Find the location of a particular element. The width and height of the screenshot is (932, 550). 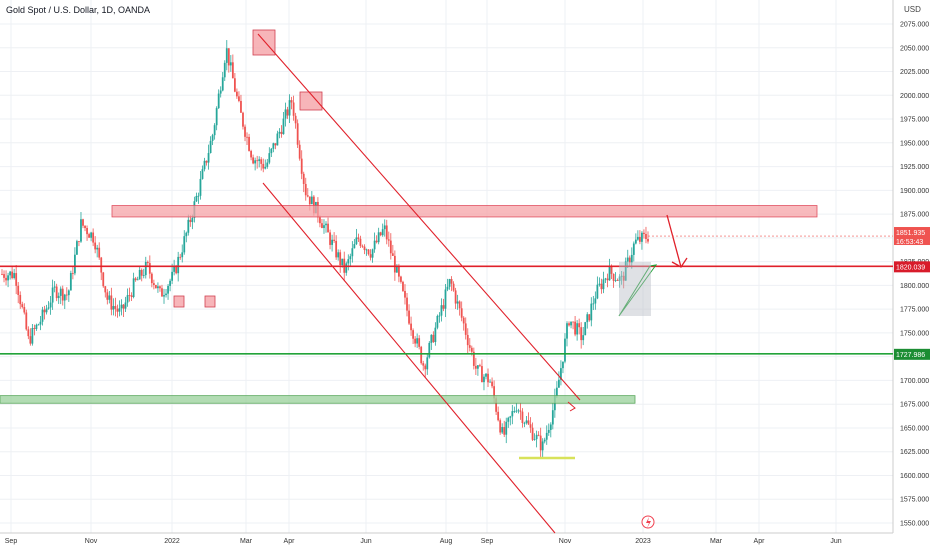

time-tick-label: Sep is located at coordinates (11, 541).